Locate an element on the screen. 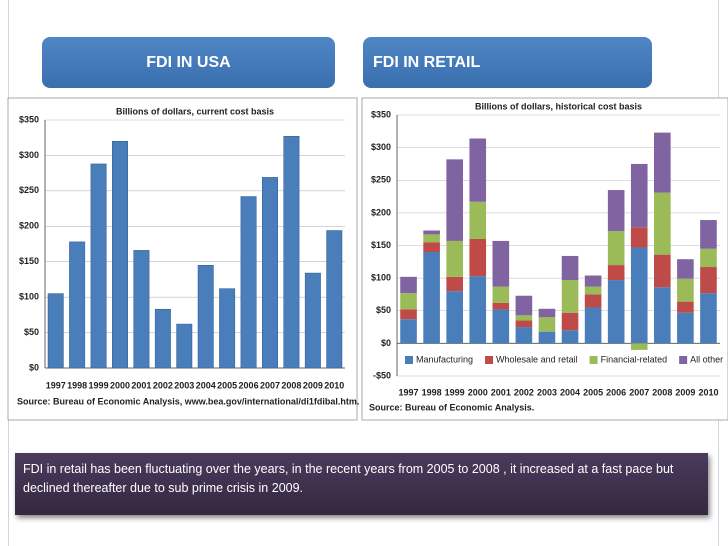  header: FDI IN RETAIL is located at coordinates (507, 62).